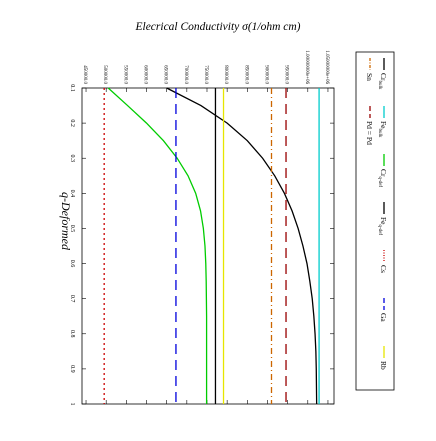 The image size is (436, 441). What do you see at coordinates (72, 404) in the screenshot?
I see `x-tick-label: 1` at bounding box center [72, 404].